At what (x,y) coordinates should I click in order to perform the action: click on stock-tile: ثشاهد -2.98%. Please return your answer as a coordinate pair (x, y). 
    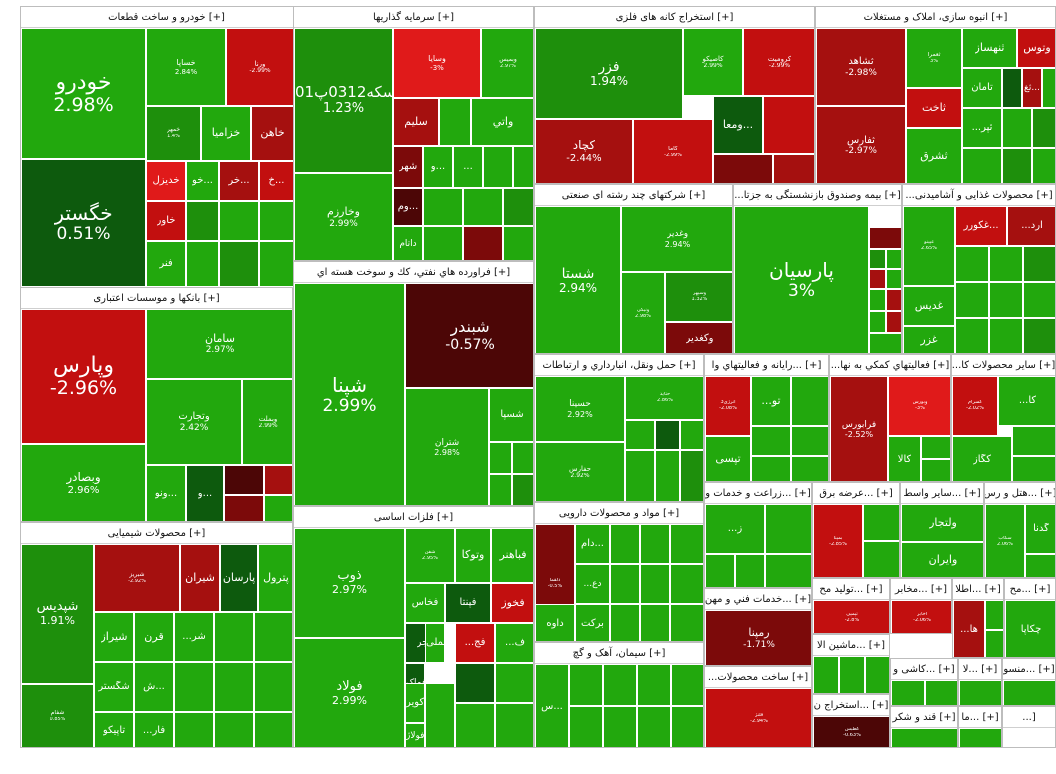
    Looking at the image, I should click on (861, 67).